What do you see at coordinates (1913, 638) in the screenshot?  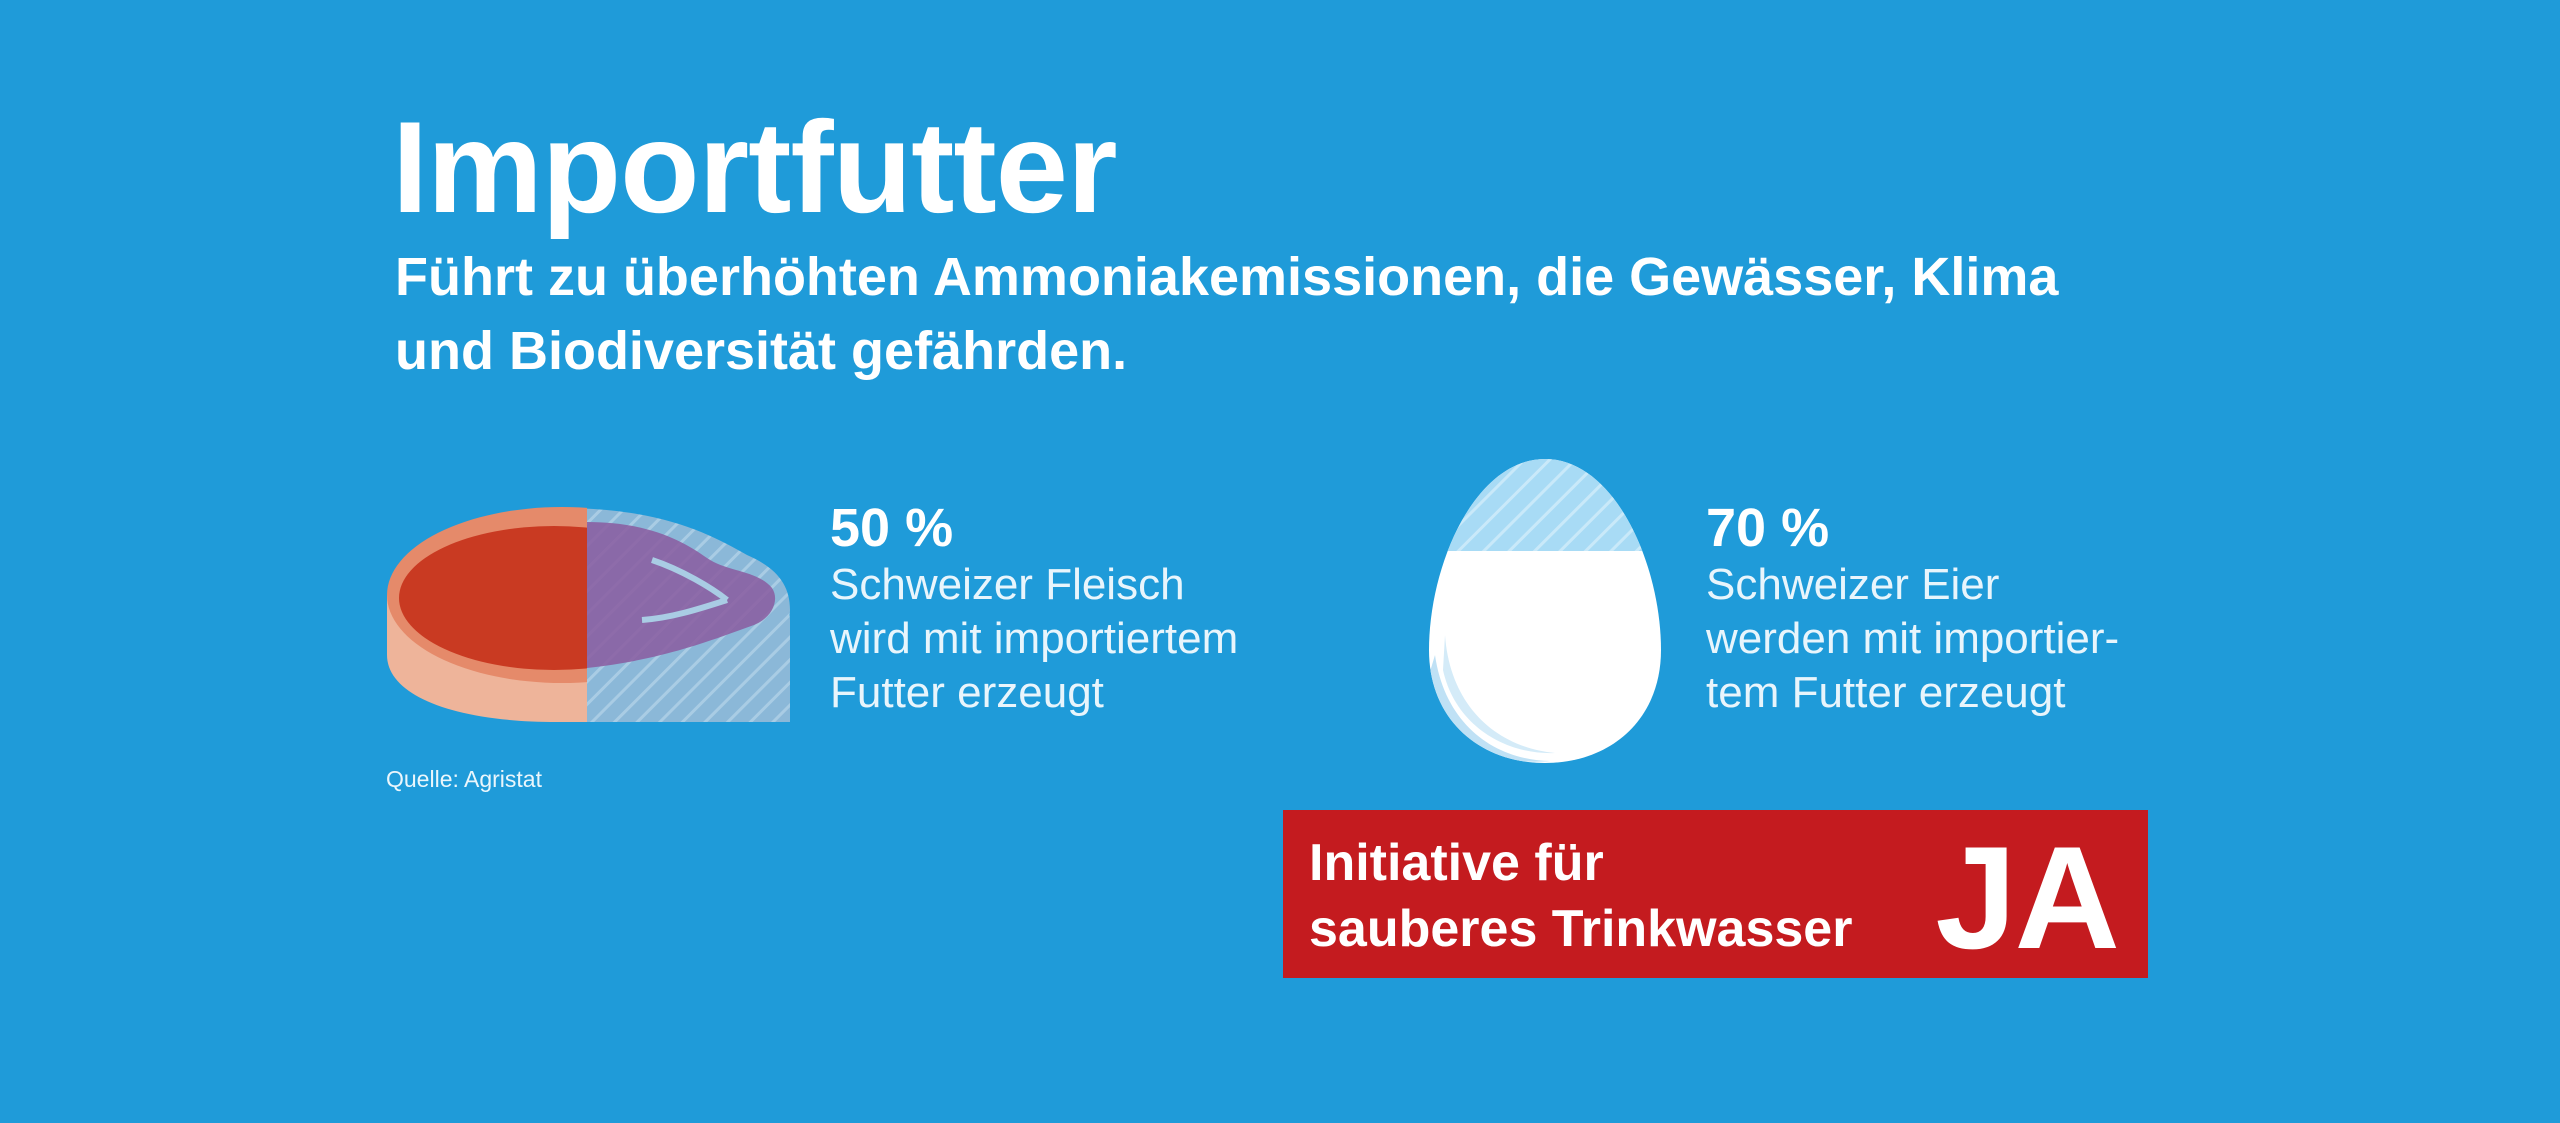 I see `stat-text-line: werden mit importier-` at bounding box center [1913, 638].